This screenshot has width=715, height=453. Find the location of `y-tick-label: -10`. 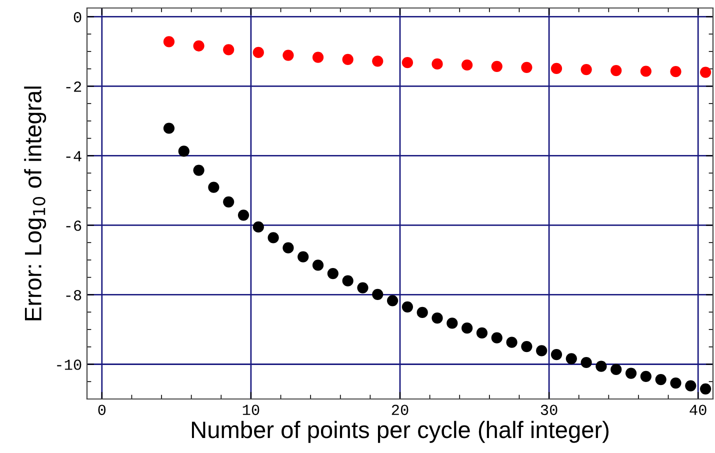

y-tick-label: -10 is located at coordinates (69, 365).